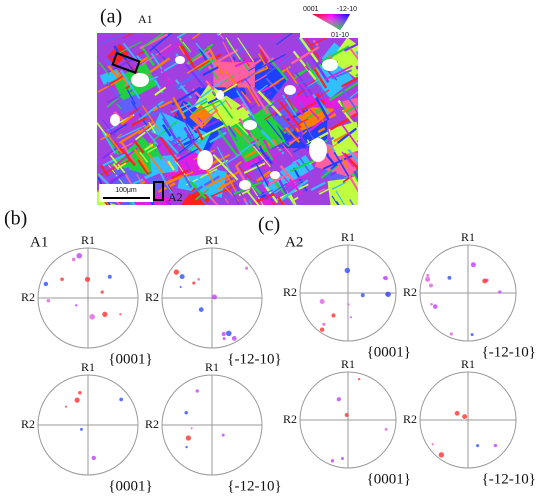 Image resolution: width=550 pixels, height=497 pixels. Describe the element at coordinates (130, 359) in the screenshot. I see `plane-label: {0001}` at that location.